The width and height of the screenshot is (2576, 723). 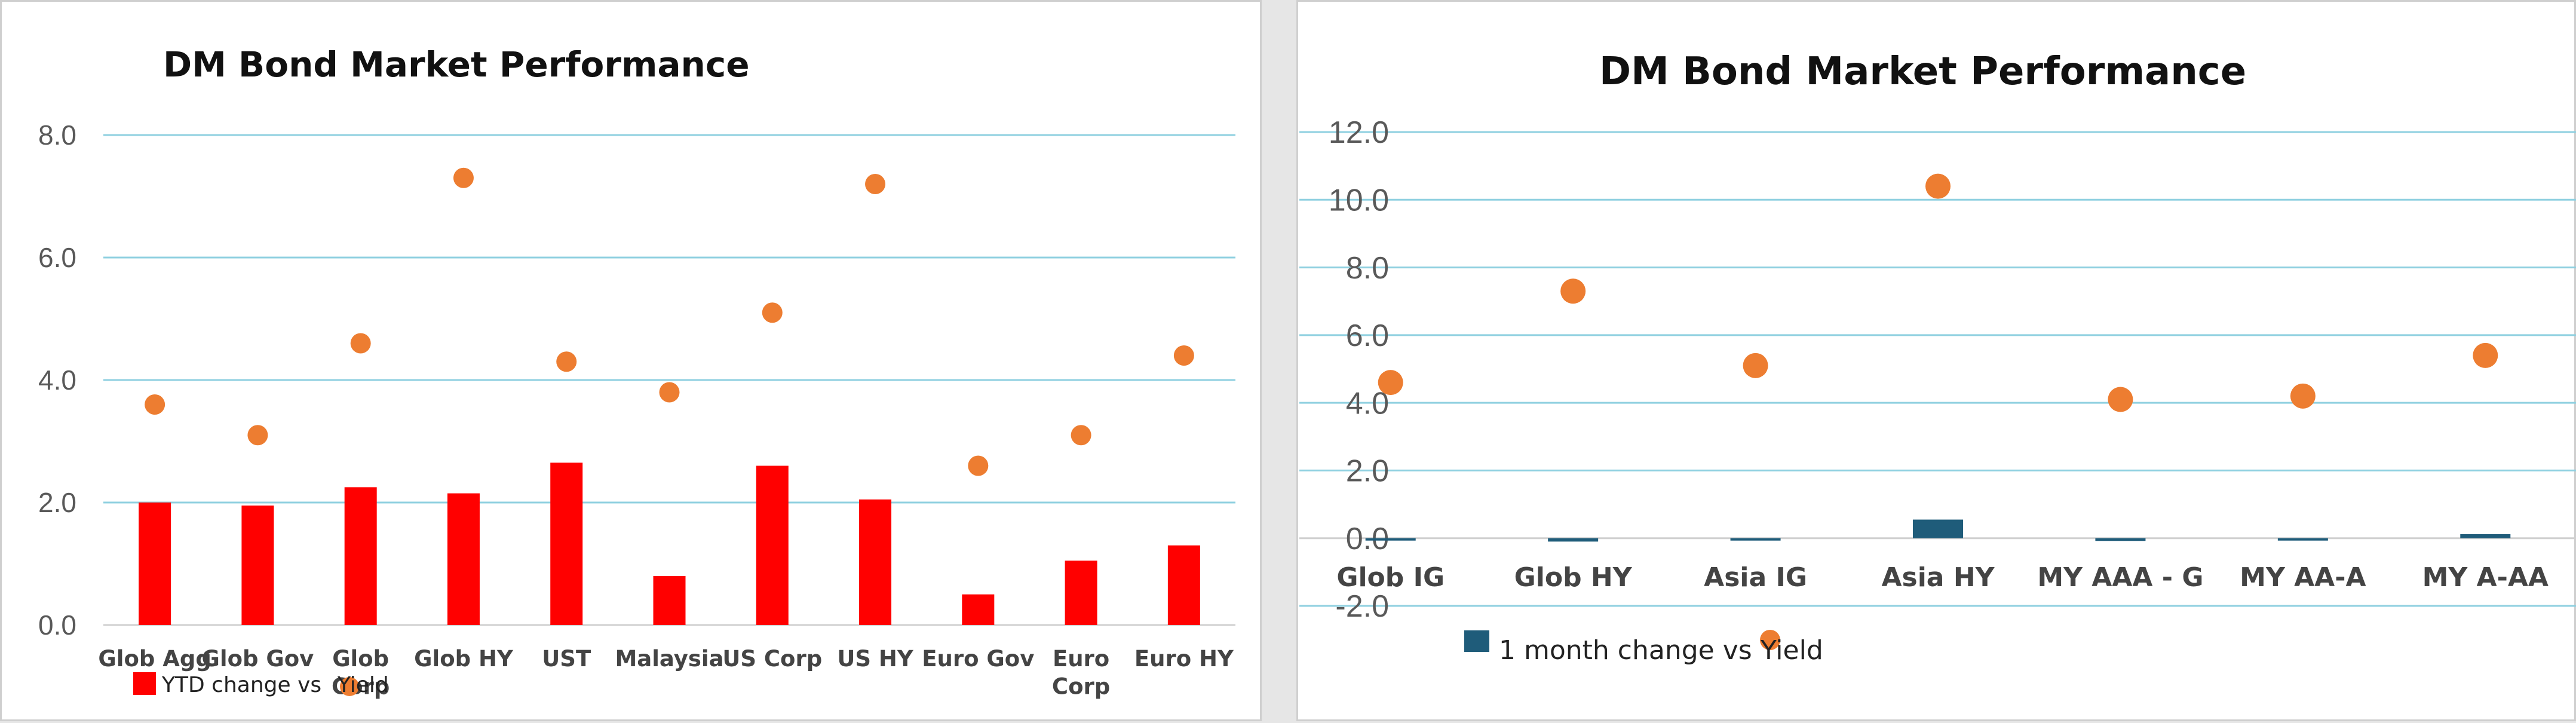 I want to click on left-legend-bar-label: YTD change vs, so click(x=241, y=685).